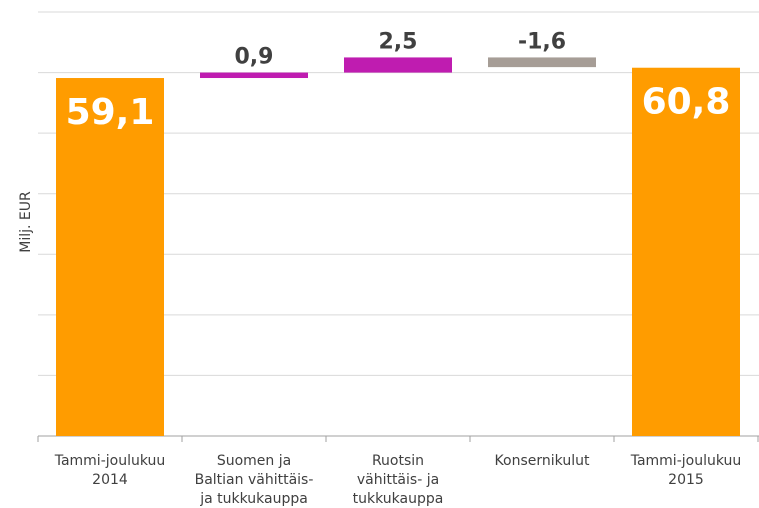  I want to click on x-tick-label-line: Konsernikulut, so click(542, 461).